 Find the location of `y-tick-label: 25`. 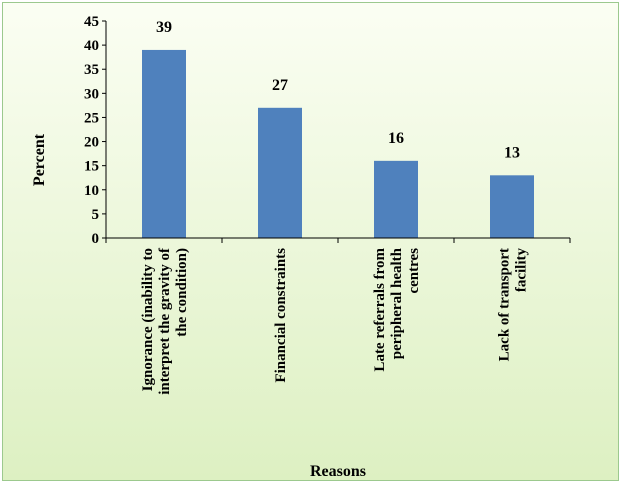

y-tick-label: 25 is located at coordinates (91, 118).